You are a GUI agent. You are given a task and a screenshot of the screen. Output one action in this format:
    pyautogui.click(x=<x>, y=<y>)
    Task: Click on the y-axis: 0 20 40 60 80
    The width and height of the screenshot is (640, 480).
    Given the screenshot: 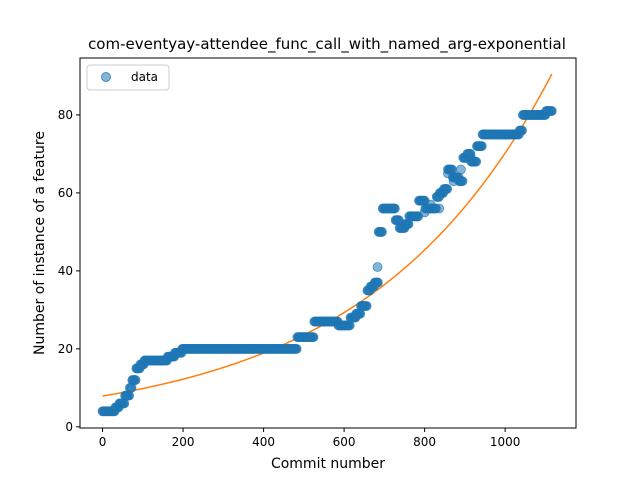 What is the action you would take?
    pyautogui.click(x=69, y=271)
    